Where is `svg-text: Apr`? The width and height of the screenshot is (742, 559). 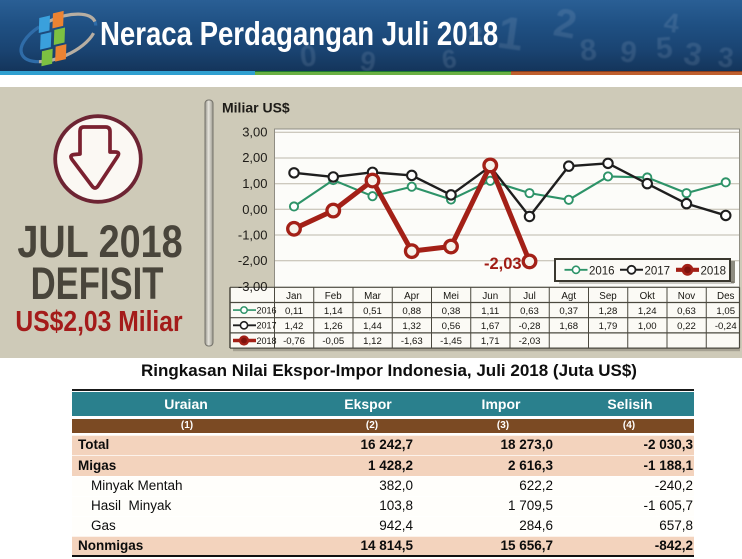
svg-text: Apr is located at coordinates (412, 296).